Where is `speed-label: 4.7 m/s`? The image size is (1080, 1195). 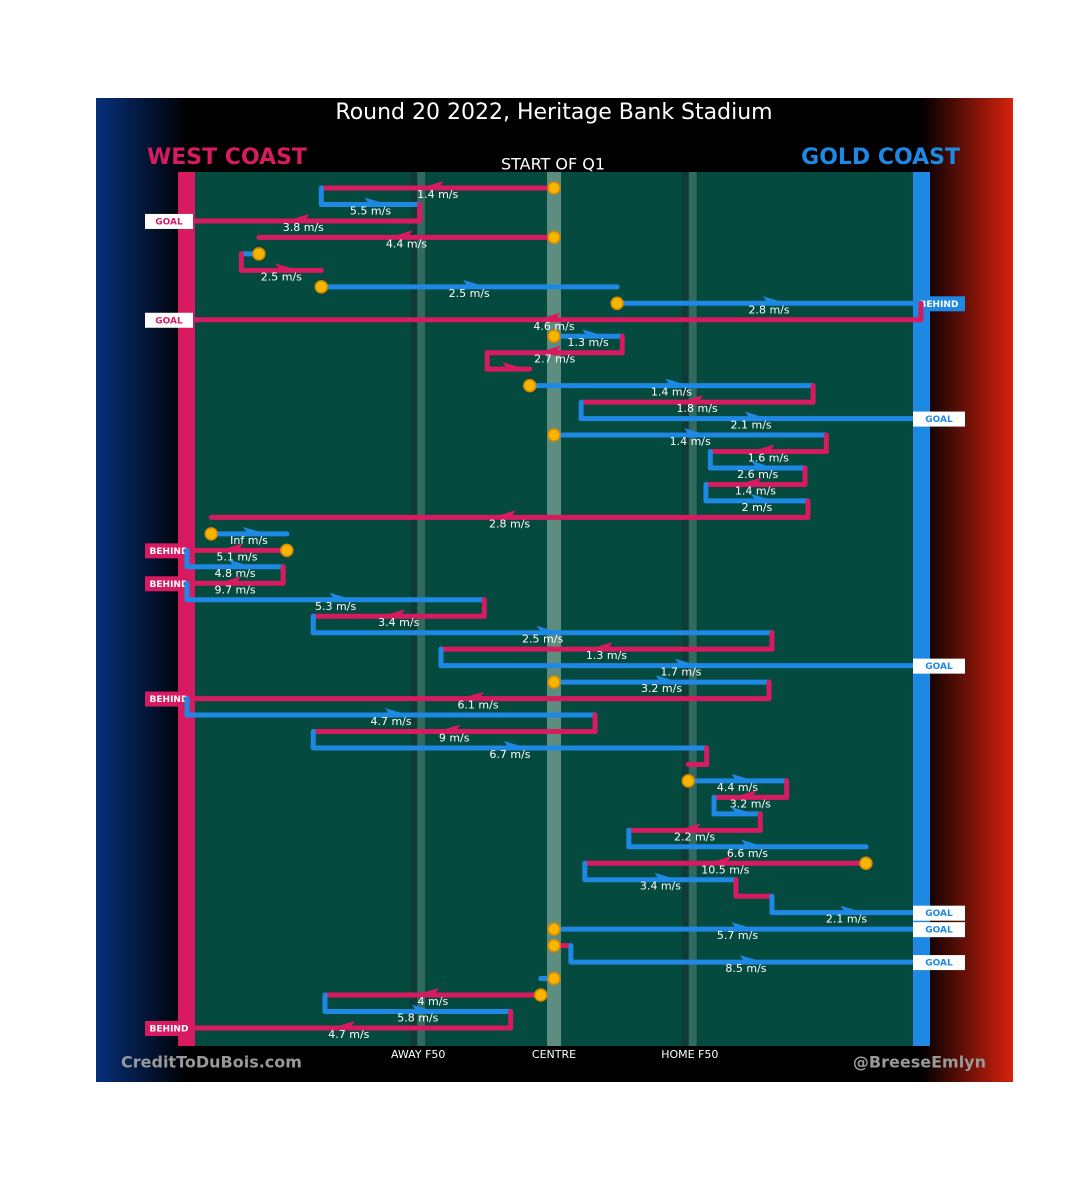 speed-label: 4.7 m/s is located at coordinates (390, 721).